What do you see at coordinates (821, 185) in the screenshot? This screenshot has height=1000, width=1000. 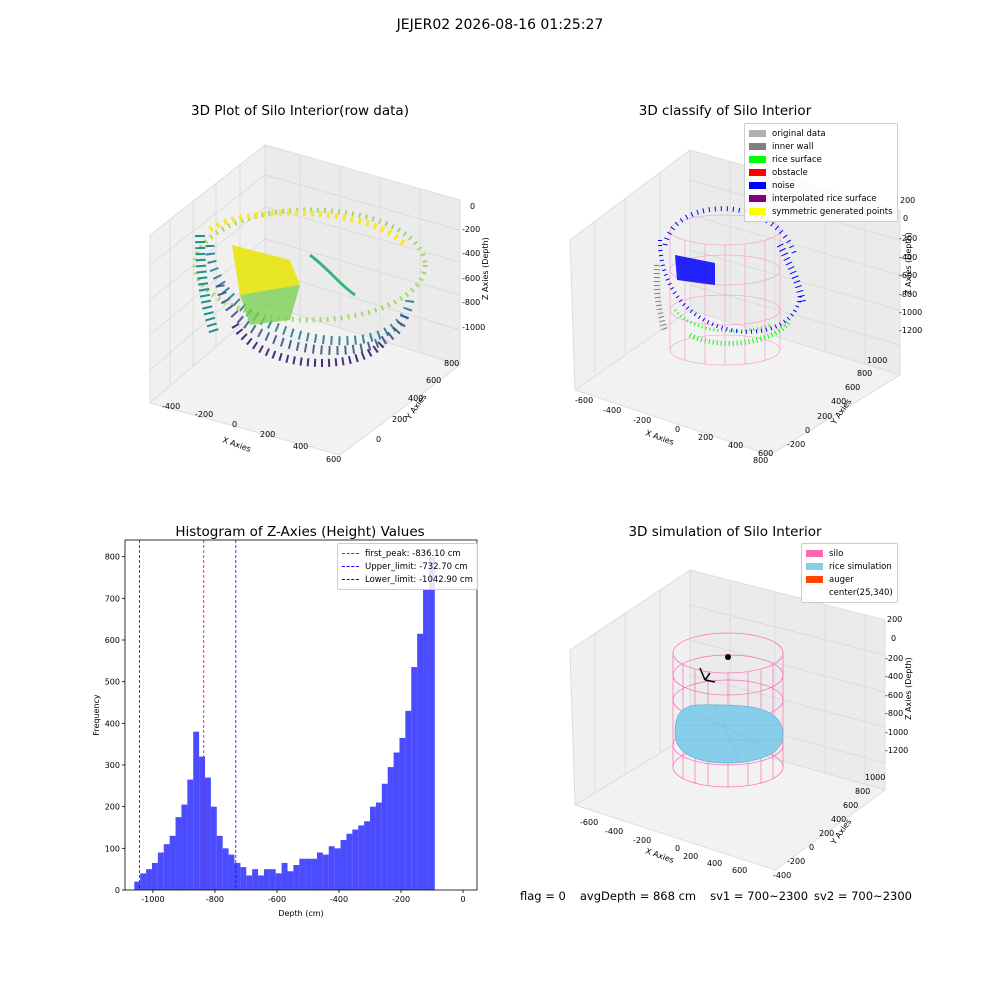 I see `legend-item-noise: noise` at bounding box center [821, 185].